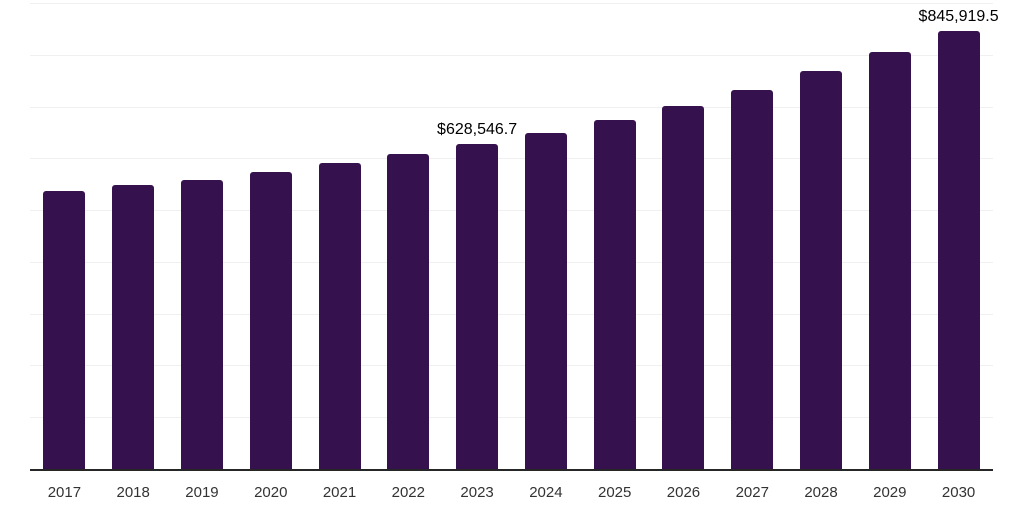  Describe the element at coordinates (890, 492) in the screenshot. I see `x-tick-label-2029: 2029` at that location.